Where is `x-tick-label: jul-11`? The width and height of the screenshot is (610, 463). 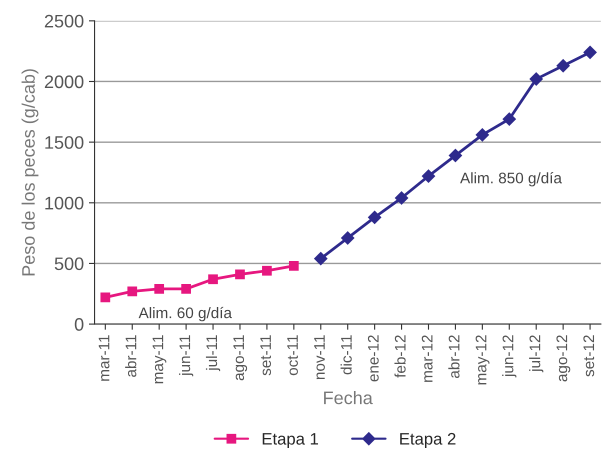
x-tick-label: jul-11 is located at coordinates (213, 353).